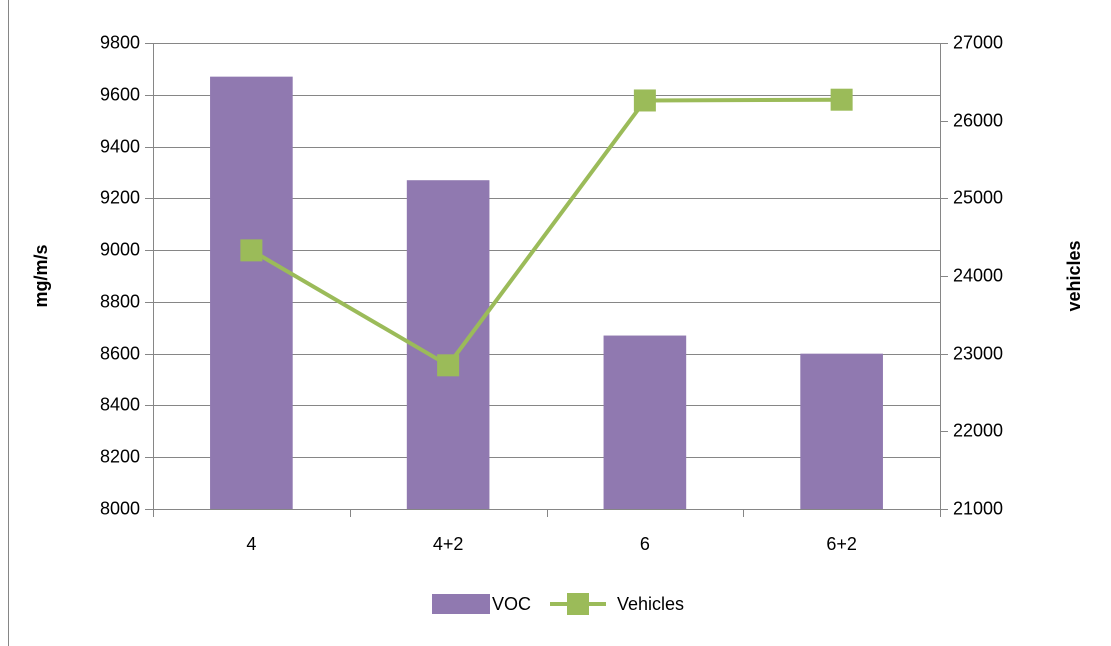 The height and width of the screenshot is (646, 1111). I want to click on y2-tick-label: 21000, so click(978, 508).